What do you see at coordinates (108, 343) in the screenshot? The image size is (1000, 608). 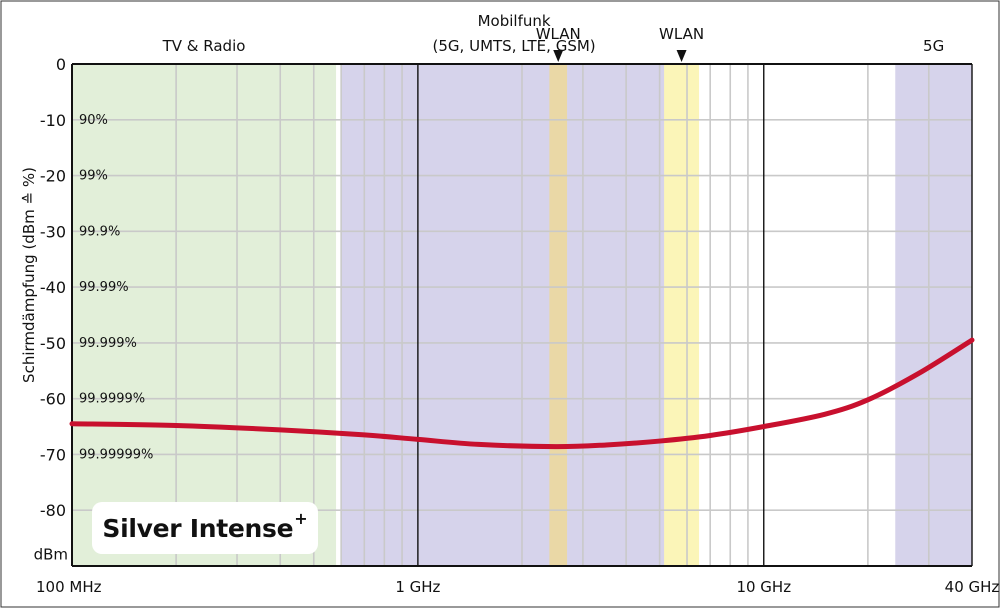 I see `percent-label: 99.999%` at bounding box center [108, 343].